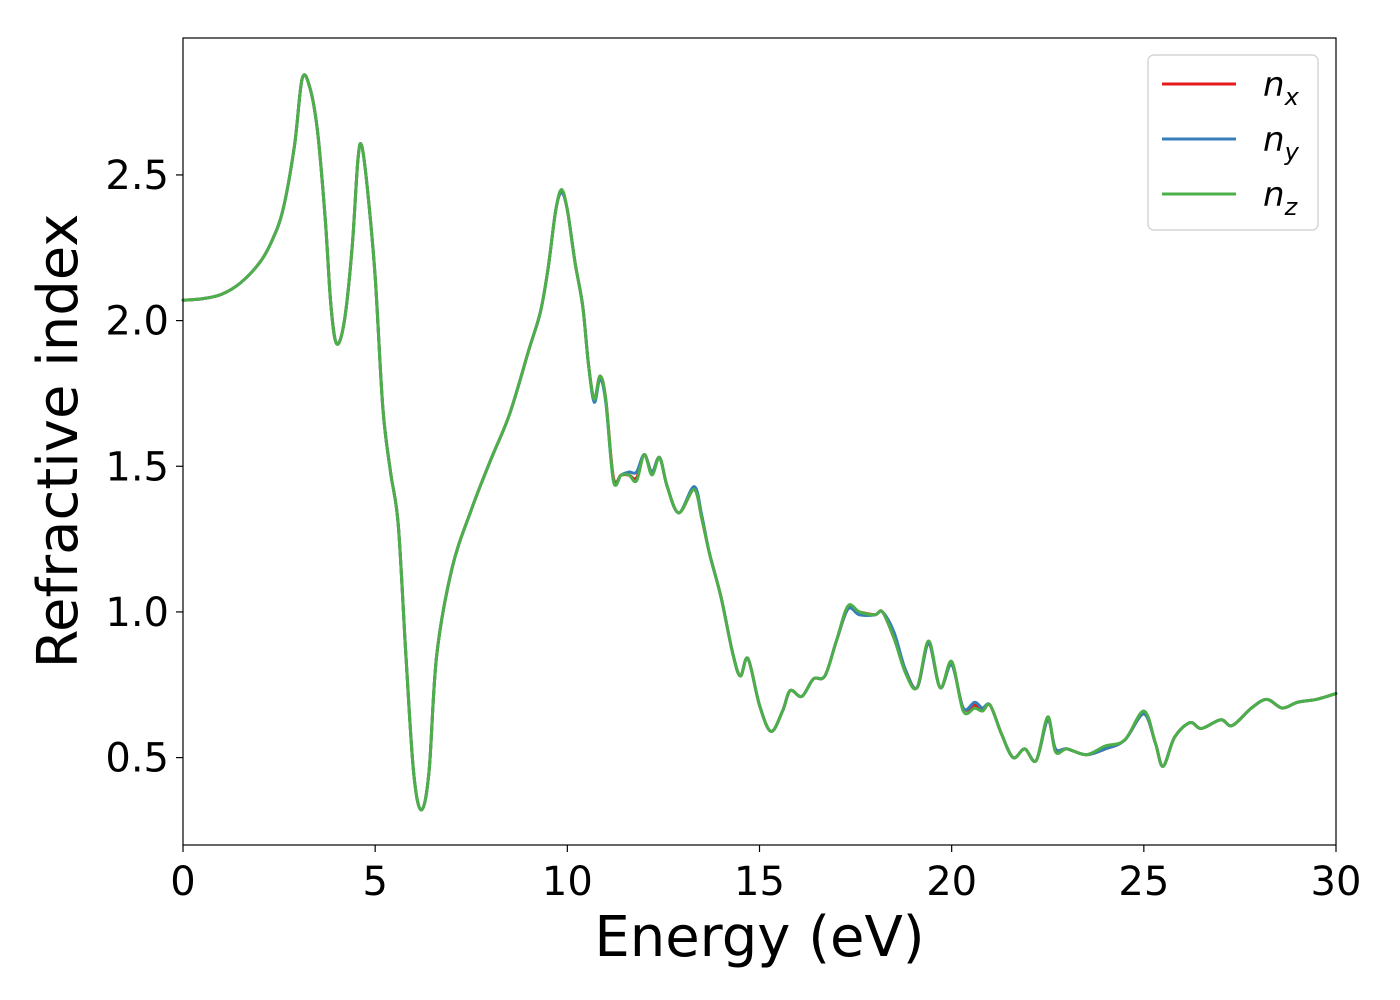 This screenshot has height=1000, width=1400. I want to click on legend-label-ny: ny, so click(1281, 143).